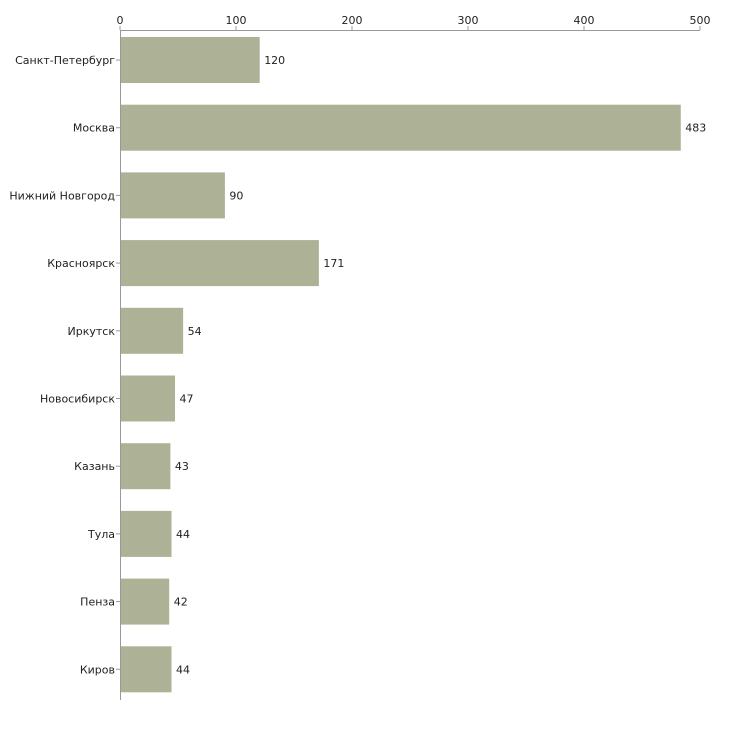 This screenshot has height=730, width=730. I want to click on category-label: Нижний Новгород, so click(62, 195).